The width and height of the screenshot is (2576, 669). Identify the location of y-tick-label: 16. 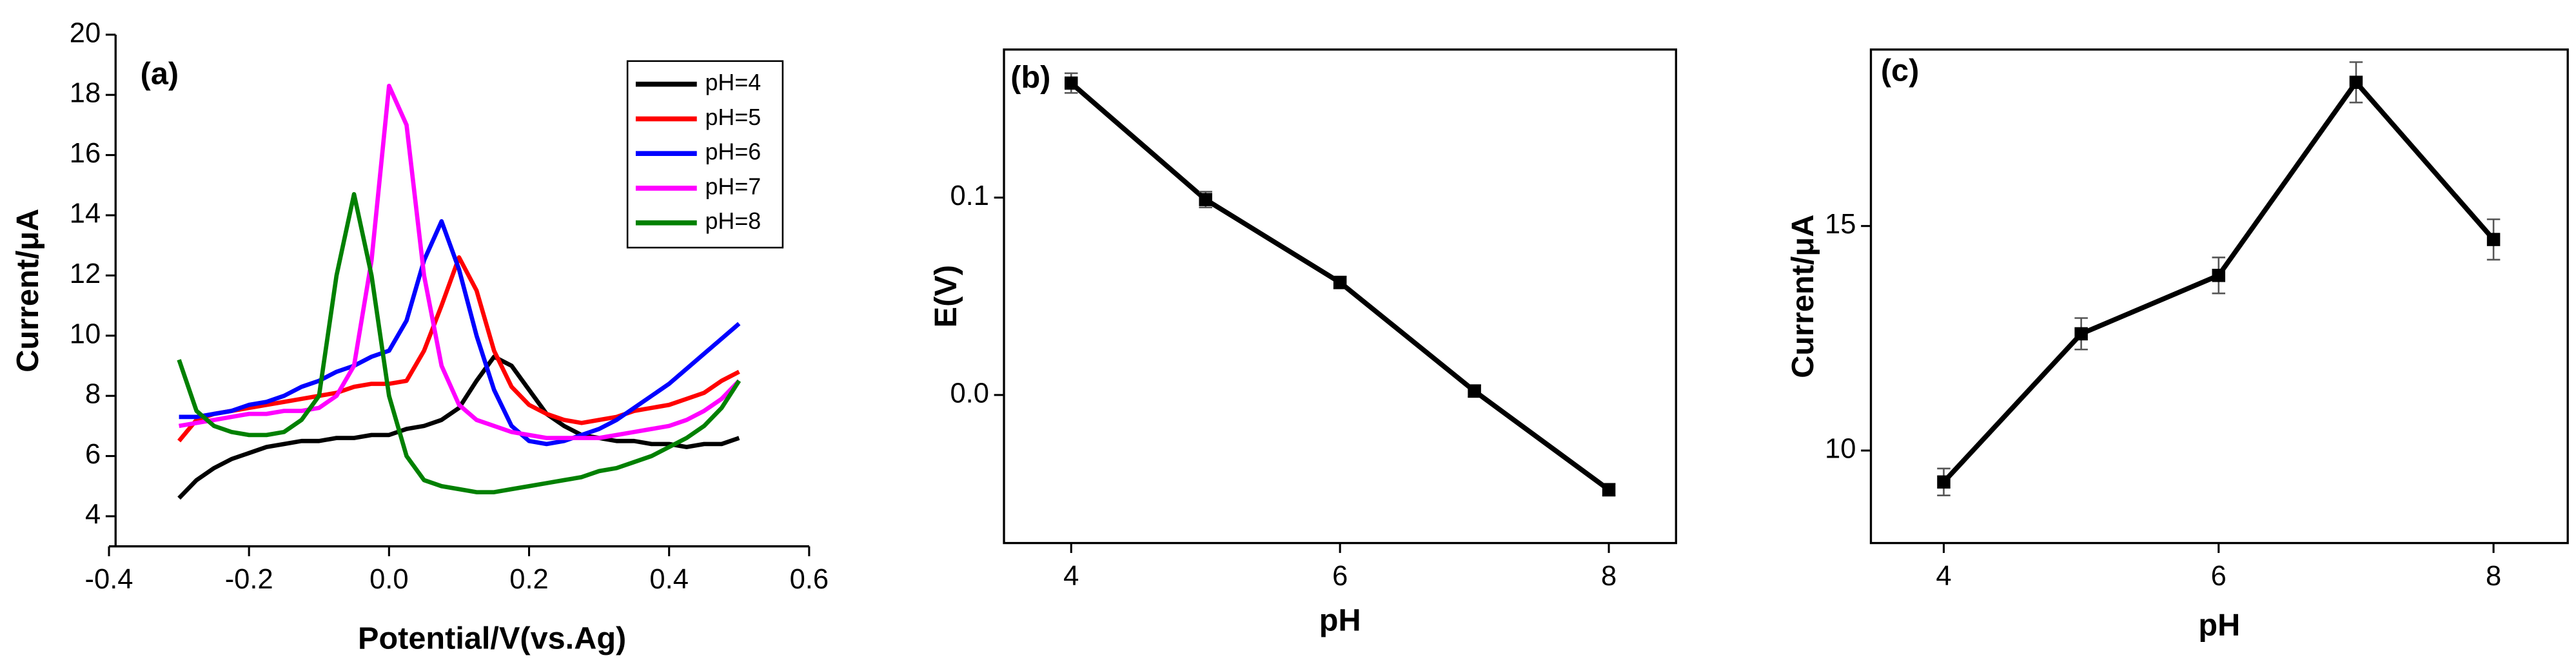
(85, 153).